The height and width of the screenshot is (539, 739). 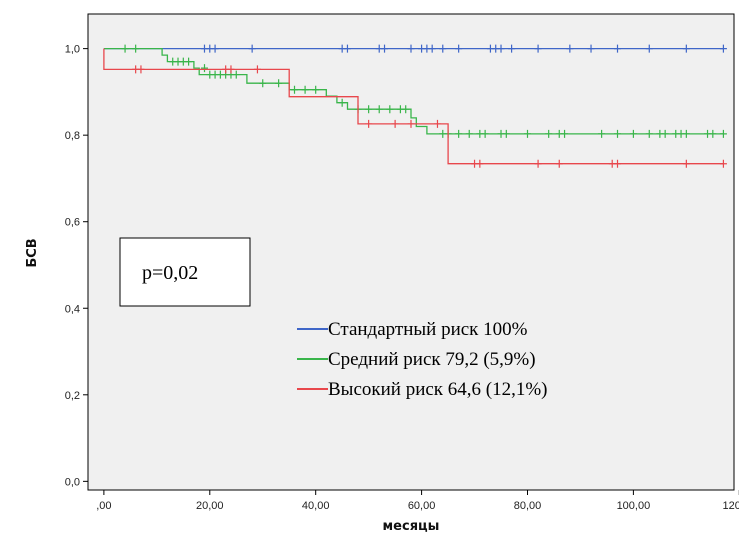 What do you see at coordinates (32, 252) in the screenshot?
I see `y-axis-title: БСВ` at bounding box center [32, 252].